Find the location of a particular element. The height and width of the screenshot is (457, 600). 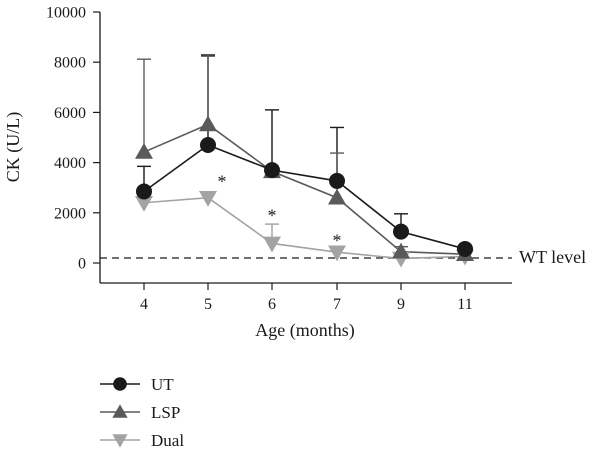

dual-legend-marker is located at coordinates (120, 441).